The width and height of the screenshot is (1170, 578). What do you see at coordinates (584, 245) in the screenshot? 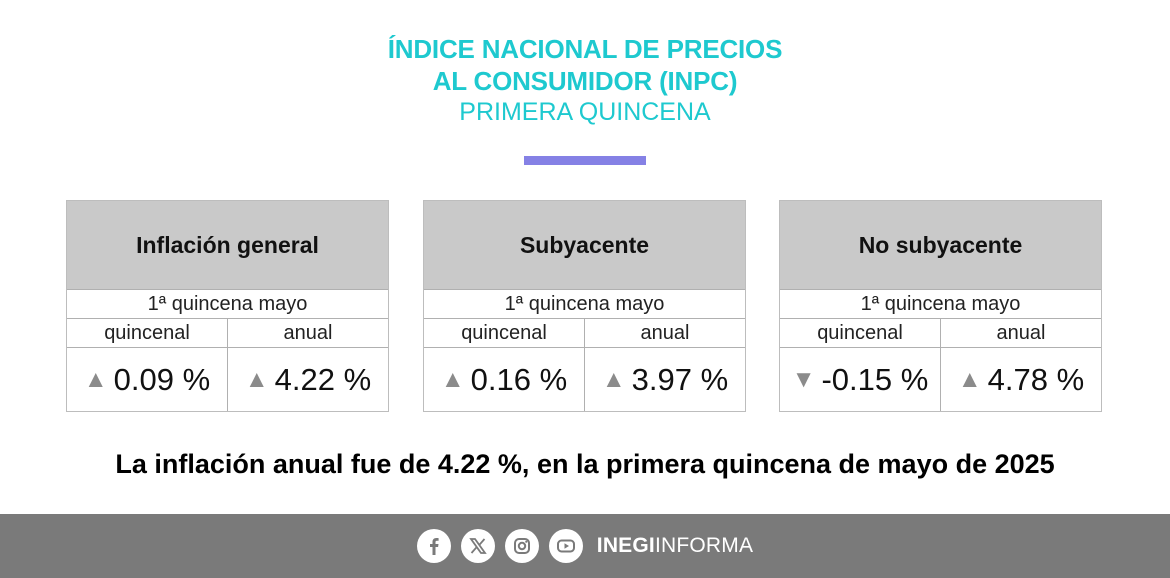
I see `card-title: Subyacente` at bounding box center [584, 245].